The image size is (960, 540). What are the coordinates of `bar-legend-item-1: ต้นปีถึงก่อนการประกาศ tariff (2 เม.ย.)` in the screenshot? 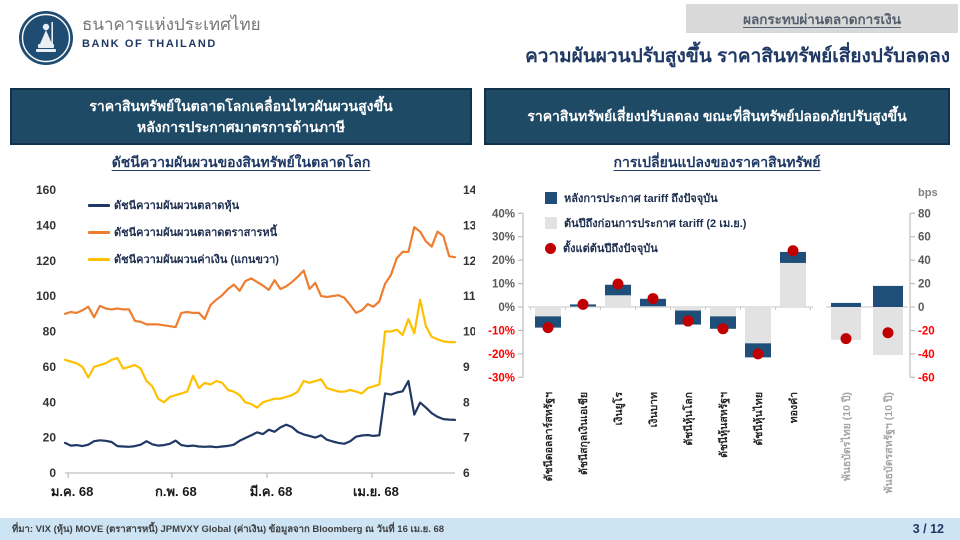 It's located at (645, 223).